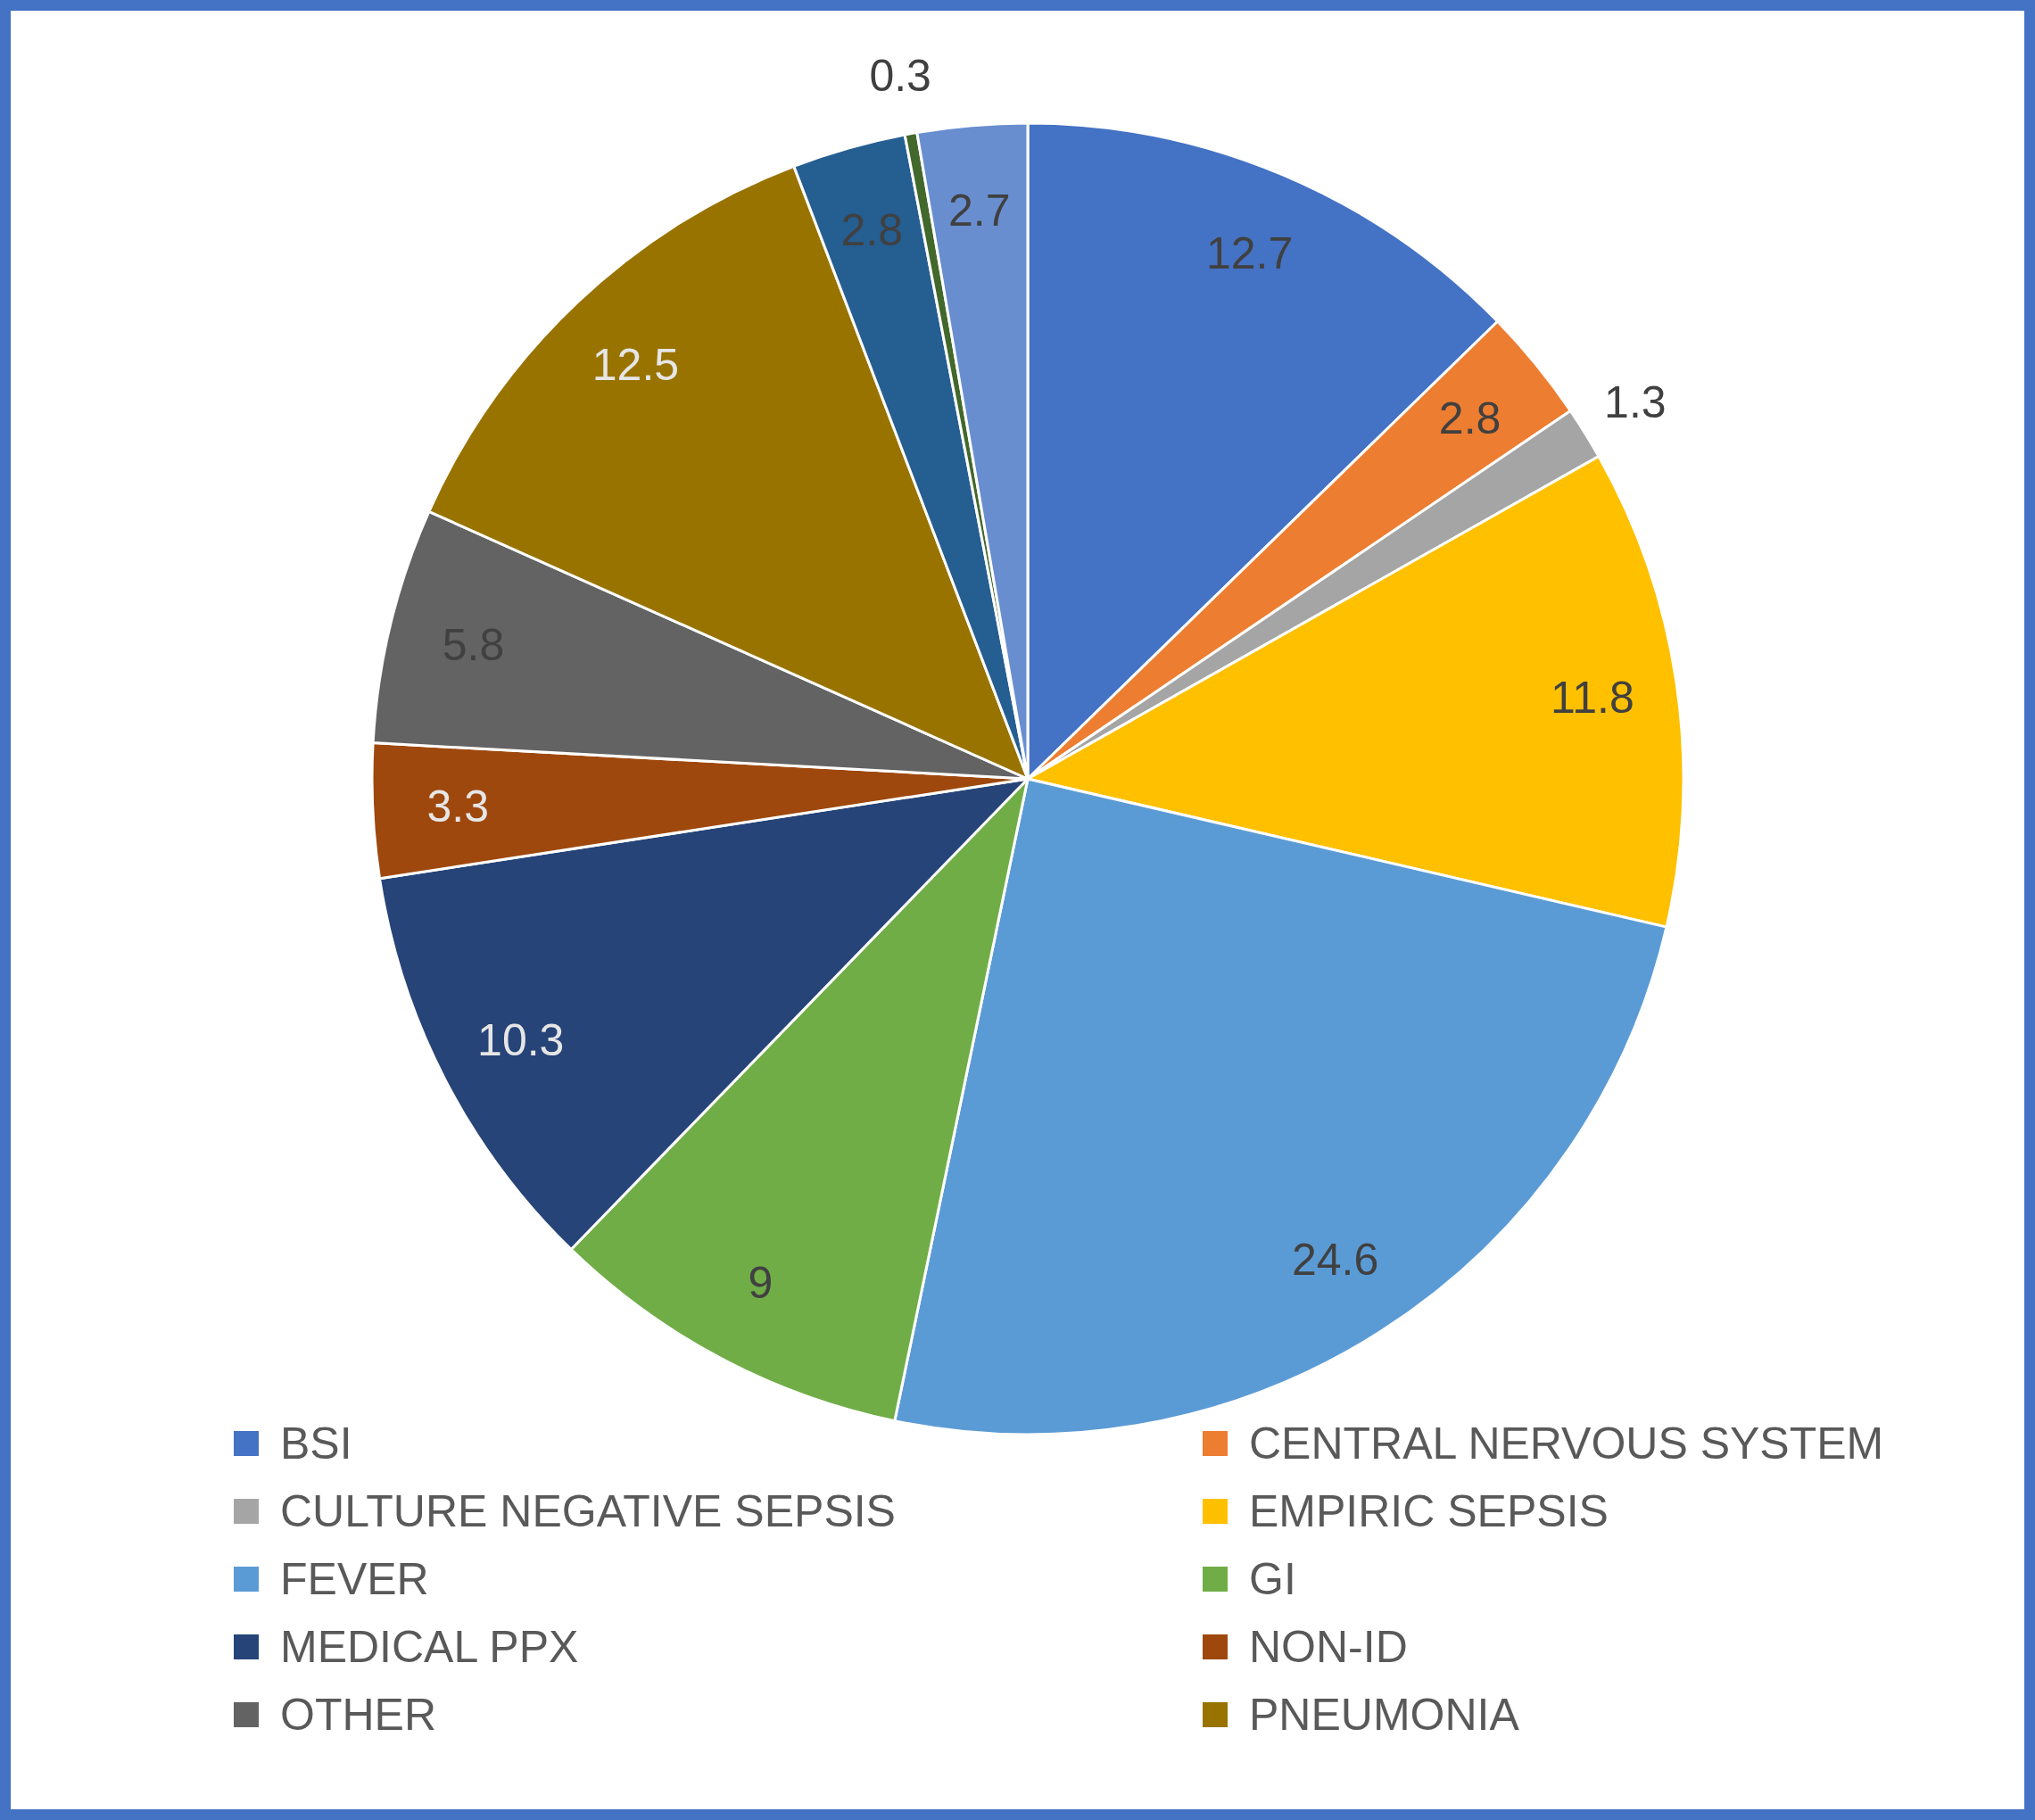 This screenshot has width=2035, height=1820. Describe the element at coordinates (358, 1715) in the screenshot. I see `legend-label: OTHER` at that location.